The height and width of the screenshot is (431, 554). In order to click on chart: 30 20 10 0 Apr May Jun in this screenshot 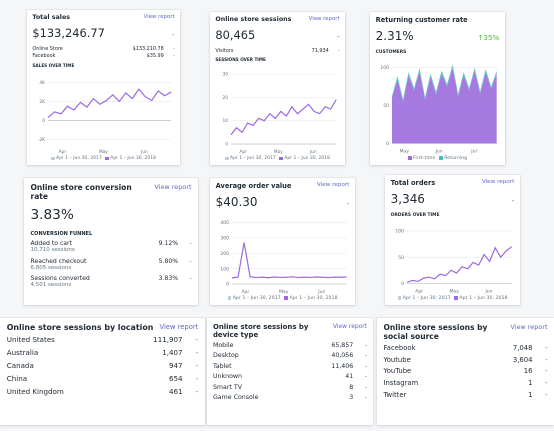, I will do `click(280, 113)`.